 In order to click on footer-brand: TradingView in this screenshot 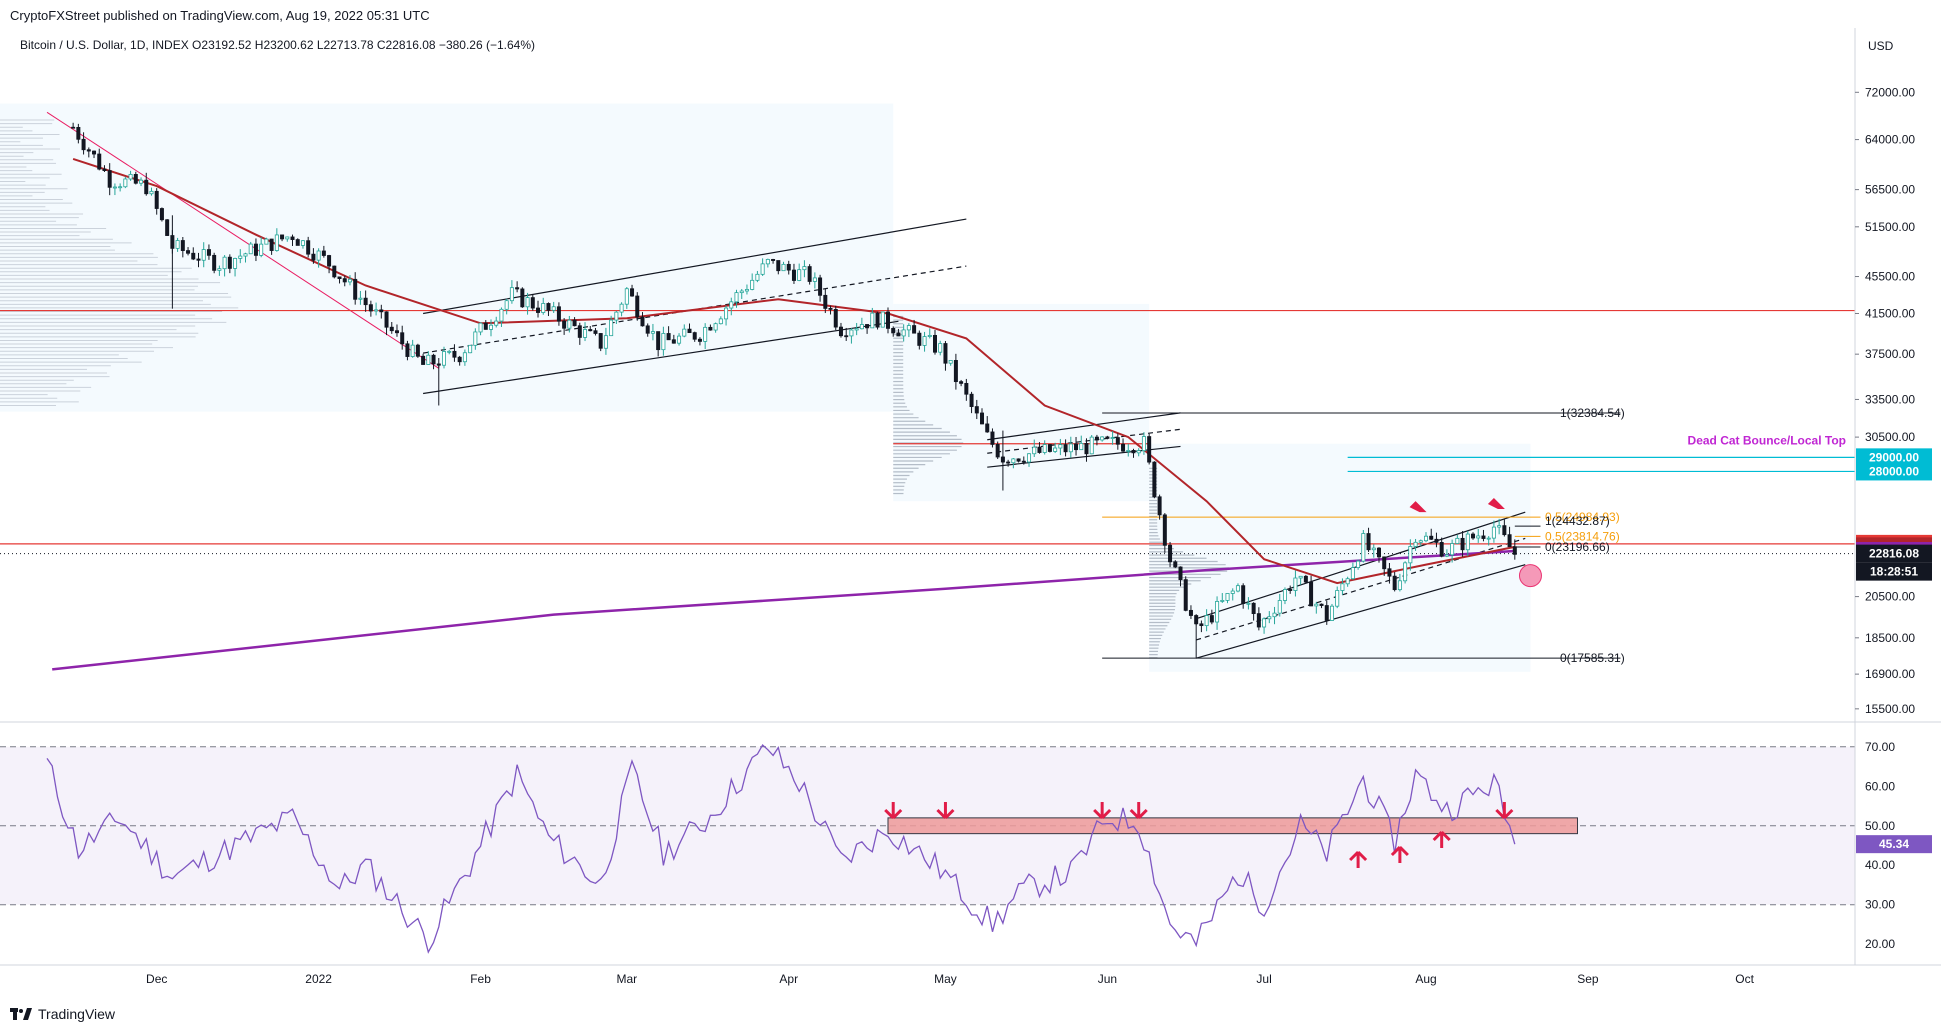, I will do `click(62, 1014)`.